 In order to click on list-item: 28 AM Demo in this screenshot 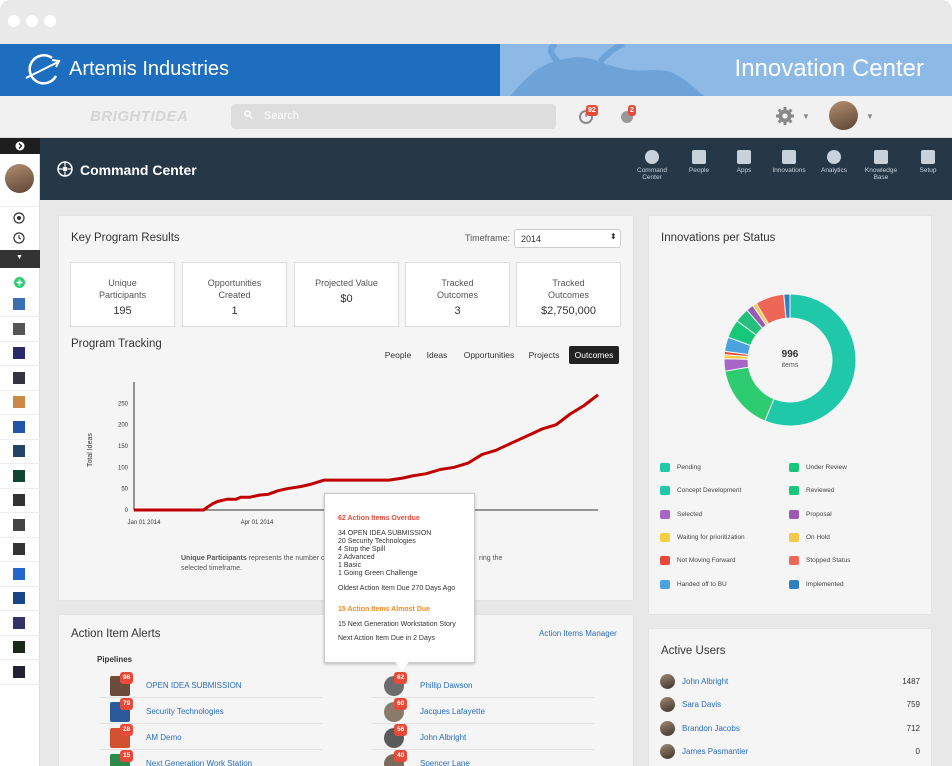, I will do `click(220, 739)`.